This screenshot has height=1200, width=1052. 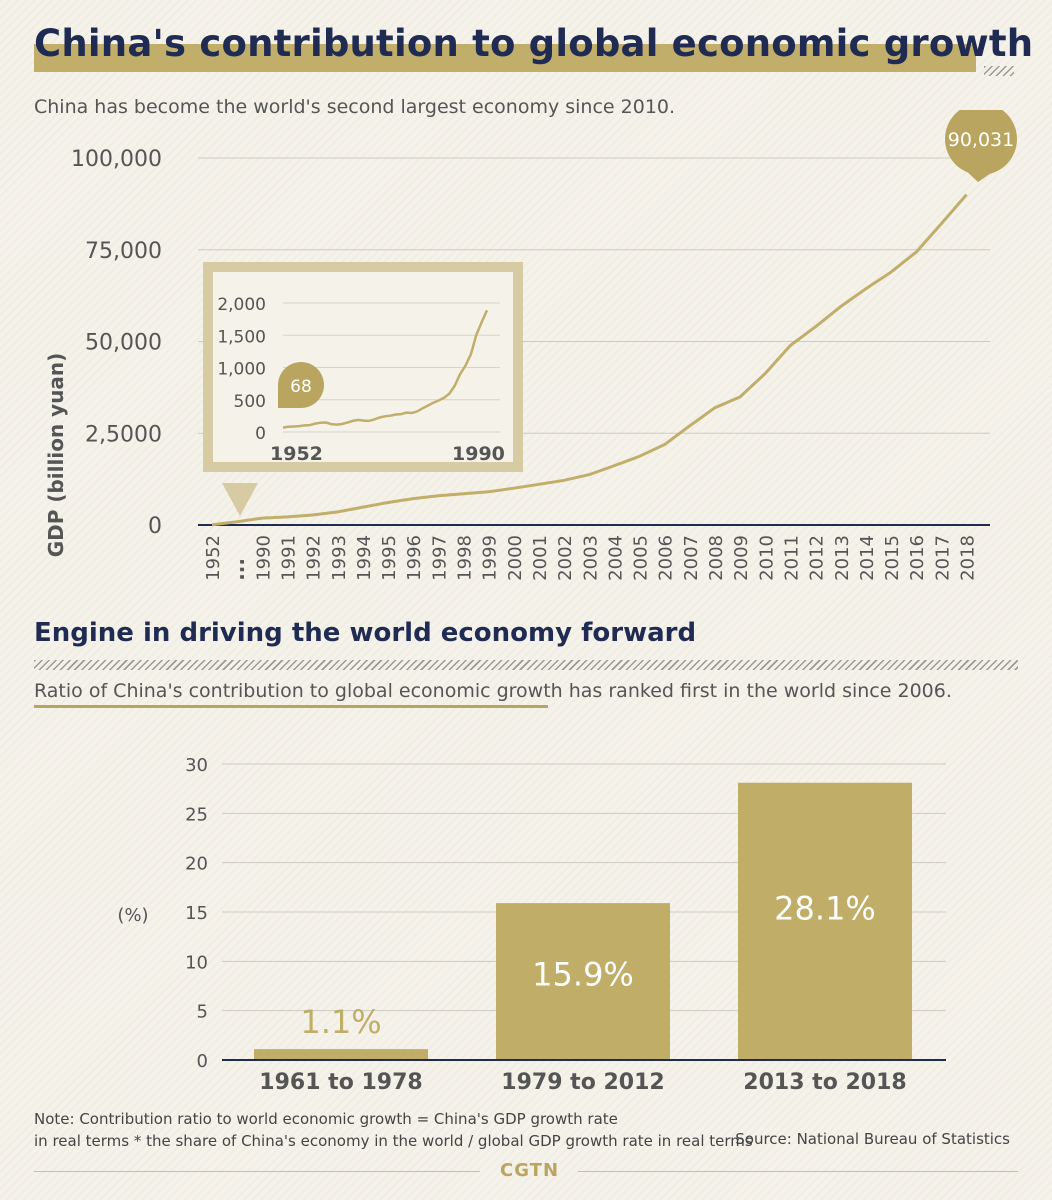 I want to click on title-highlight-bar, so click(x=505, y=58).